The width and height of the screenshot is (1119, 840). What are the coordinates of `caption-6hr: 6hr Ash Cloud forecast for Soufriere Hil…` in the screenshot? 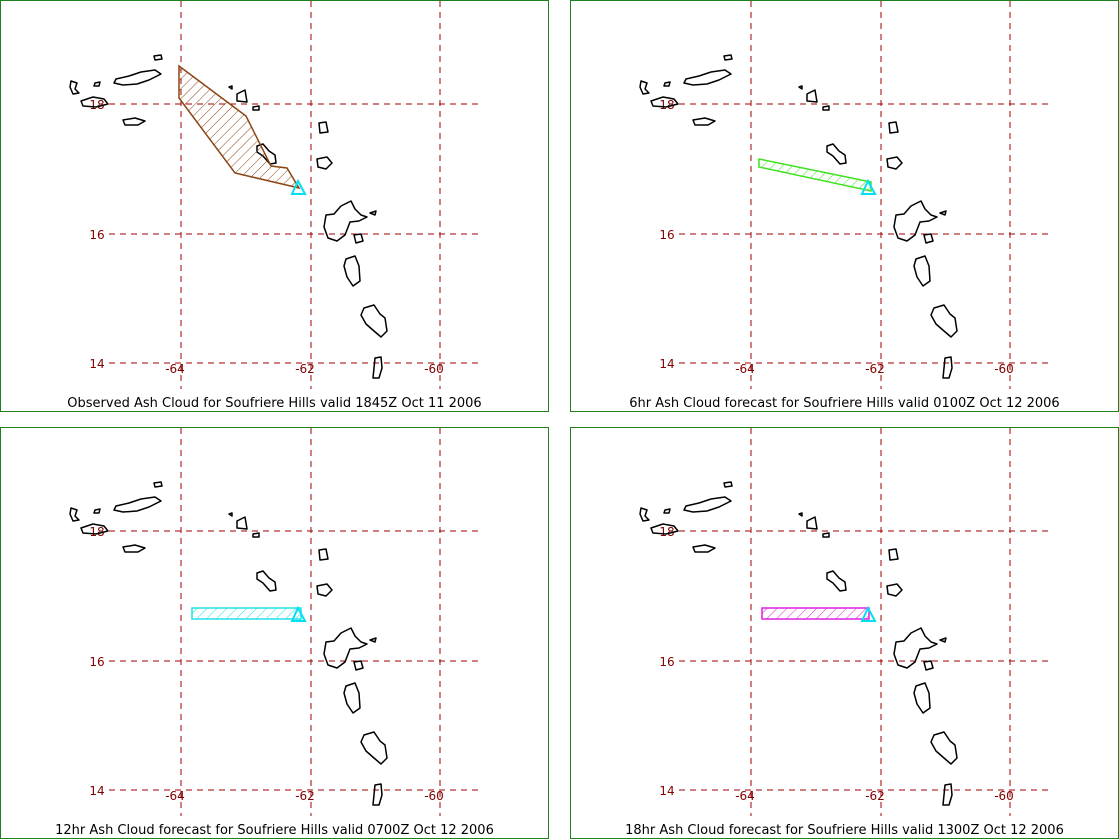 It's located at (844, 403).